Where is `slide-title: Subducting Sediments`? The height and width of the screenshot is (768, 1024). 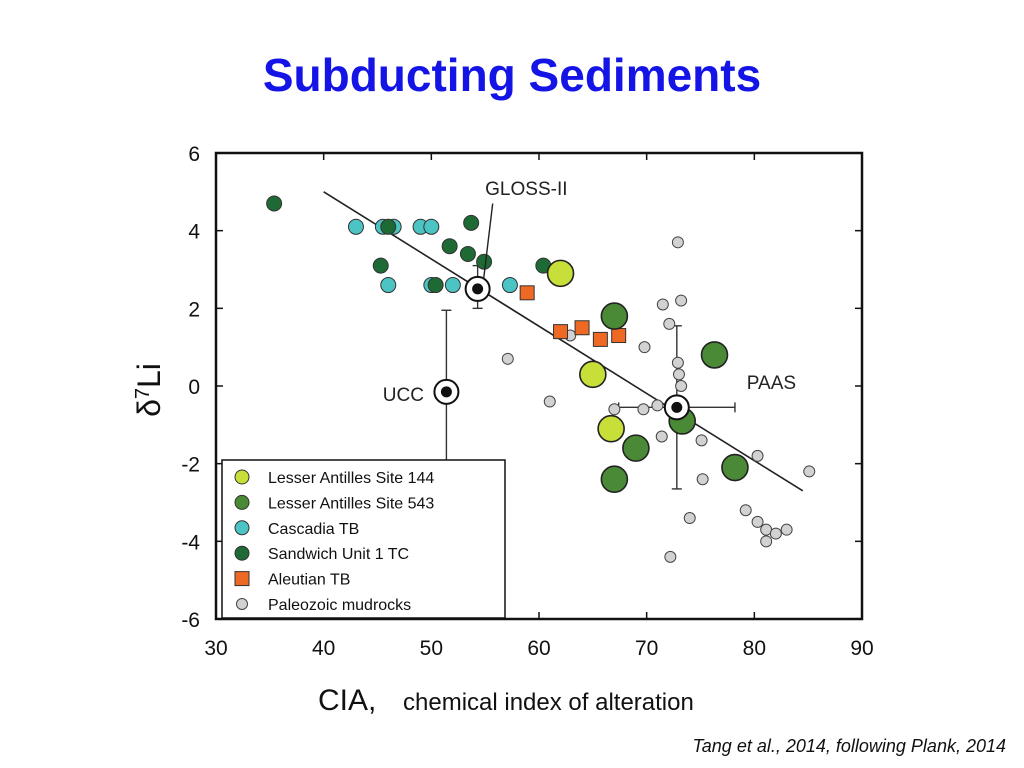
slide-title: Subducting Sediments is located at coordinates (512, 75).